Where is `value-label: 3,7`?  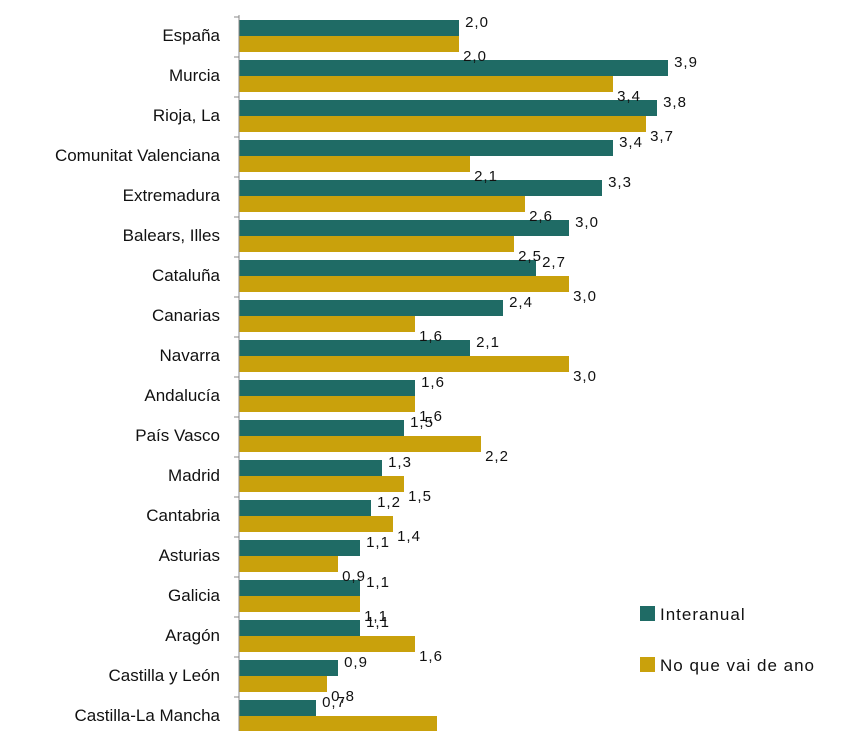 value-label: 3,7 is located at coordinates (662, 136).